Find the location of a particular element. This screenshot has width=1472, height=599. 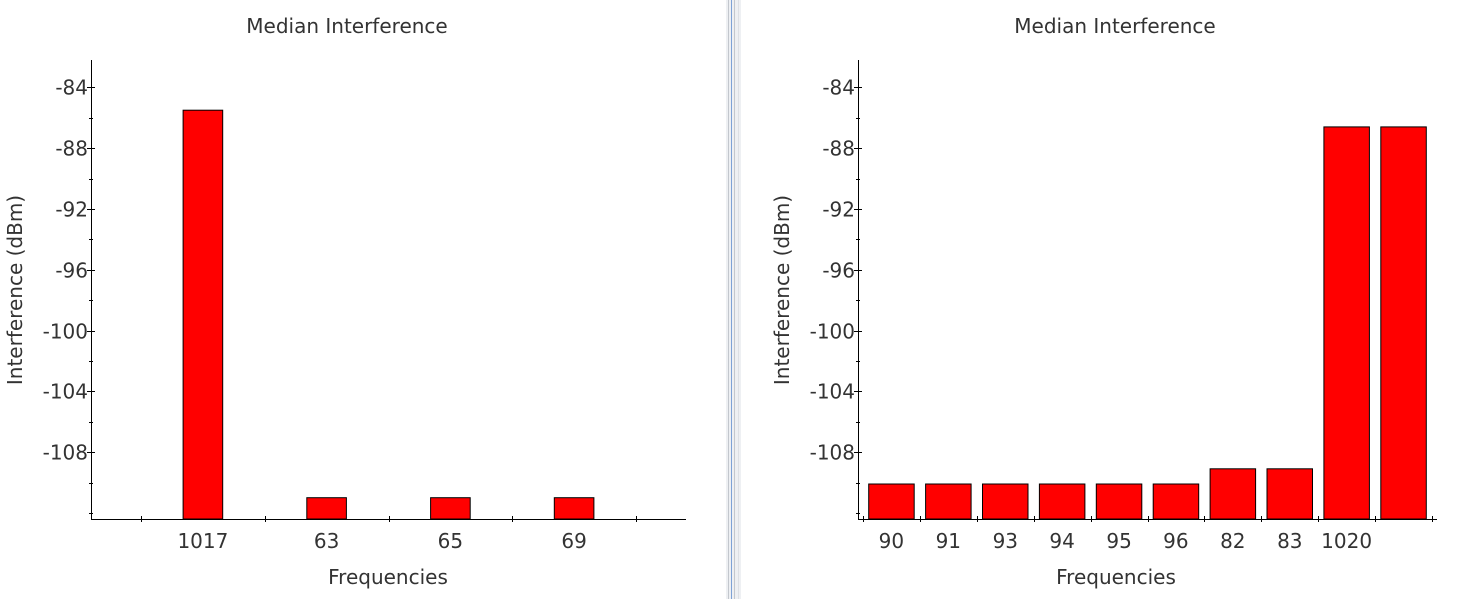

x-tick-label: 69 is located at coordinates (573, 541).